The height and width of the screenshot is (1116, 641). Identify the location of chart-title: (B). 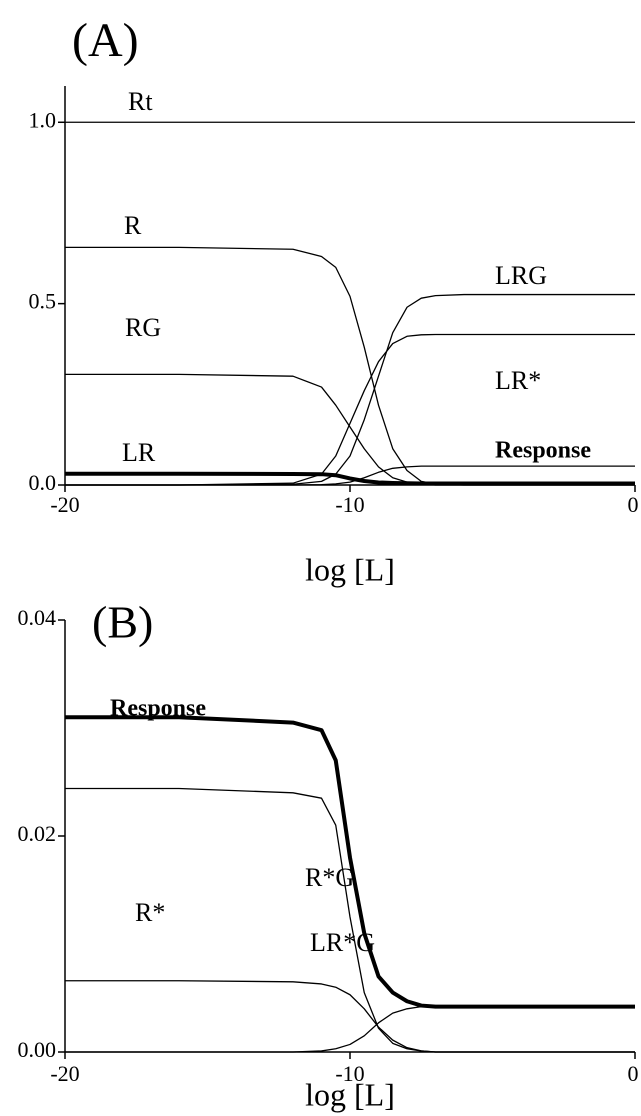
(122, 622).